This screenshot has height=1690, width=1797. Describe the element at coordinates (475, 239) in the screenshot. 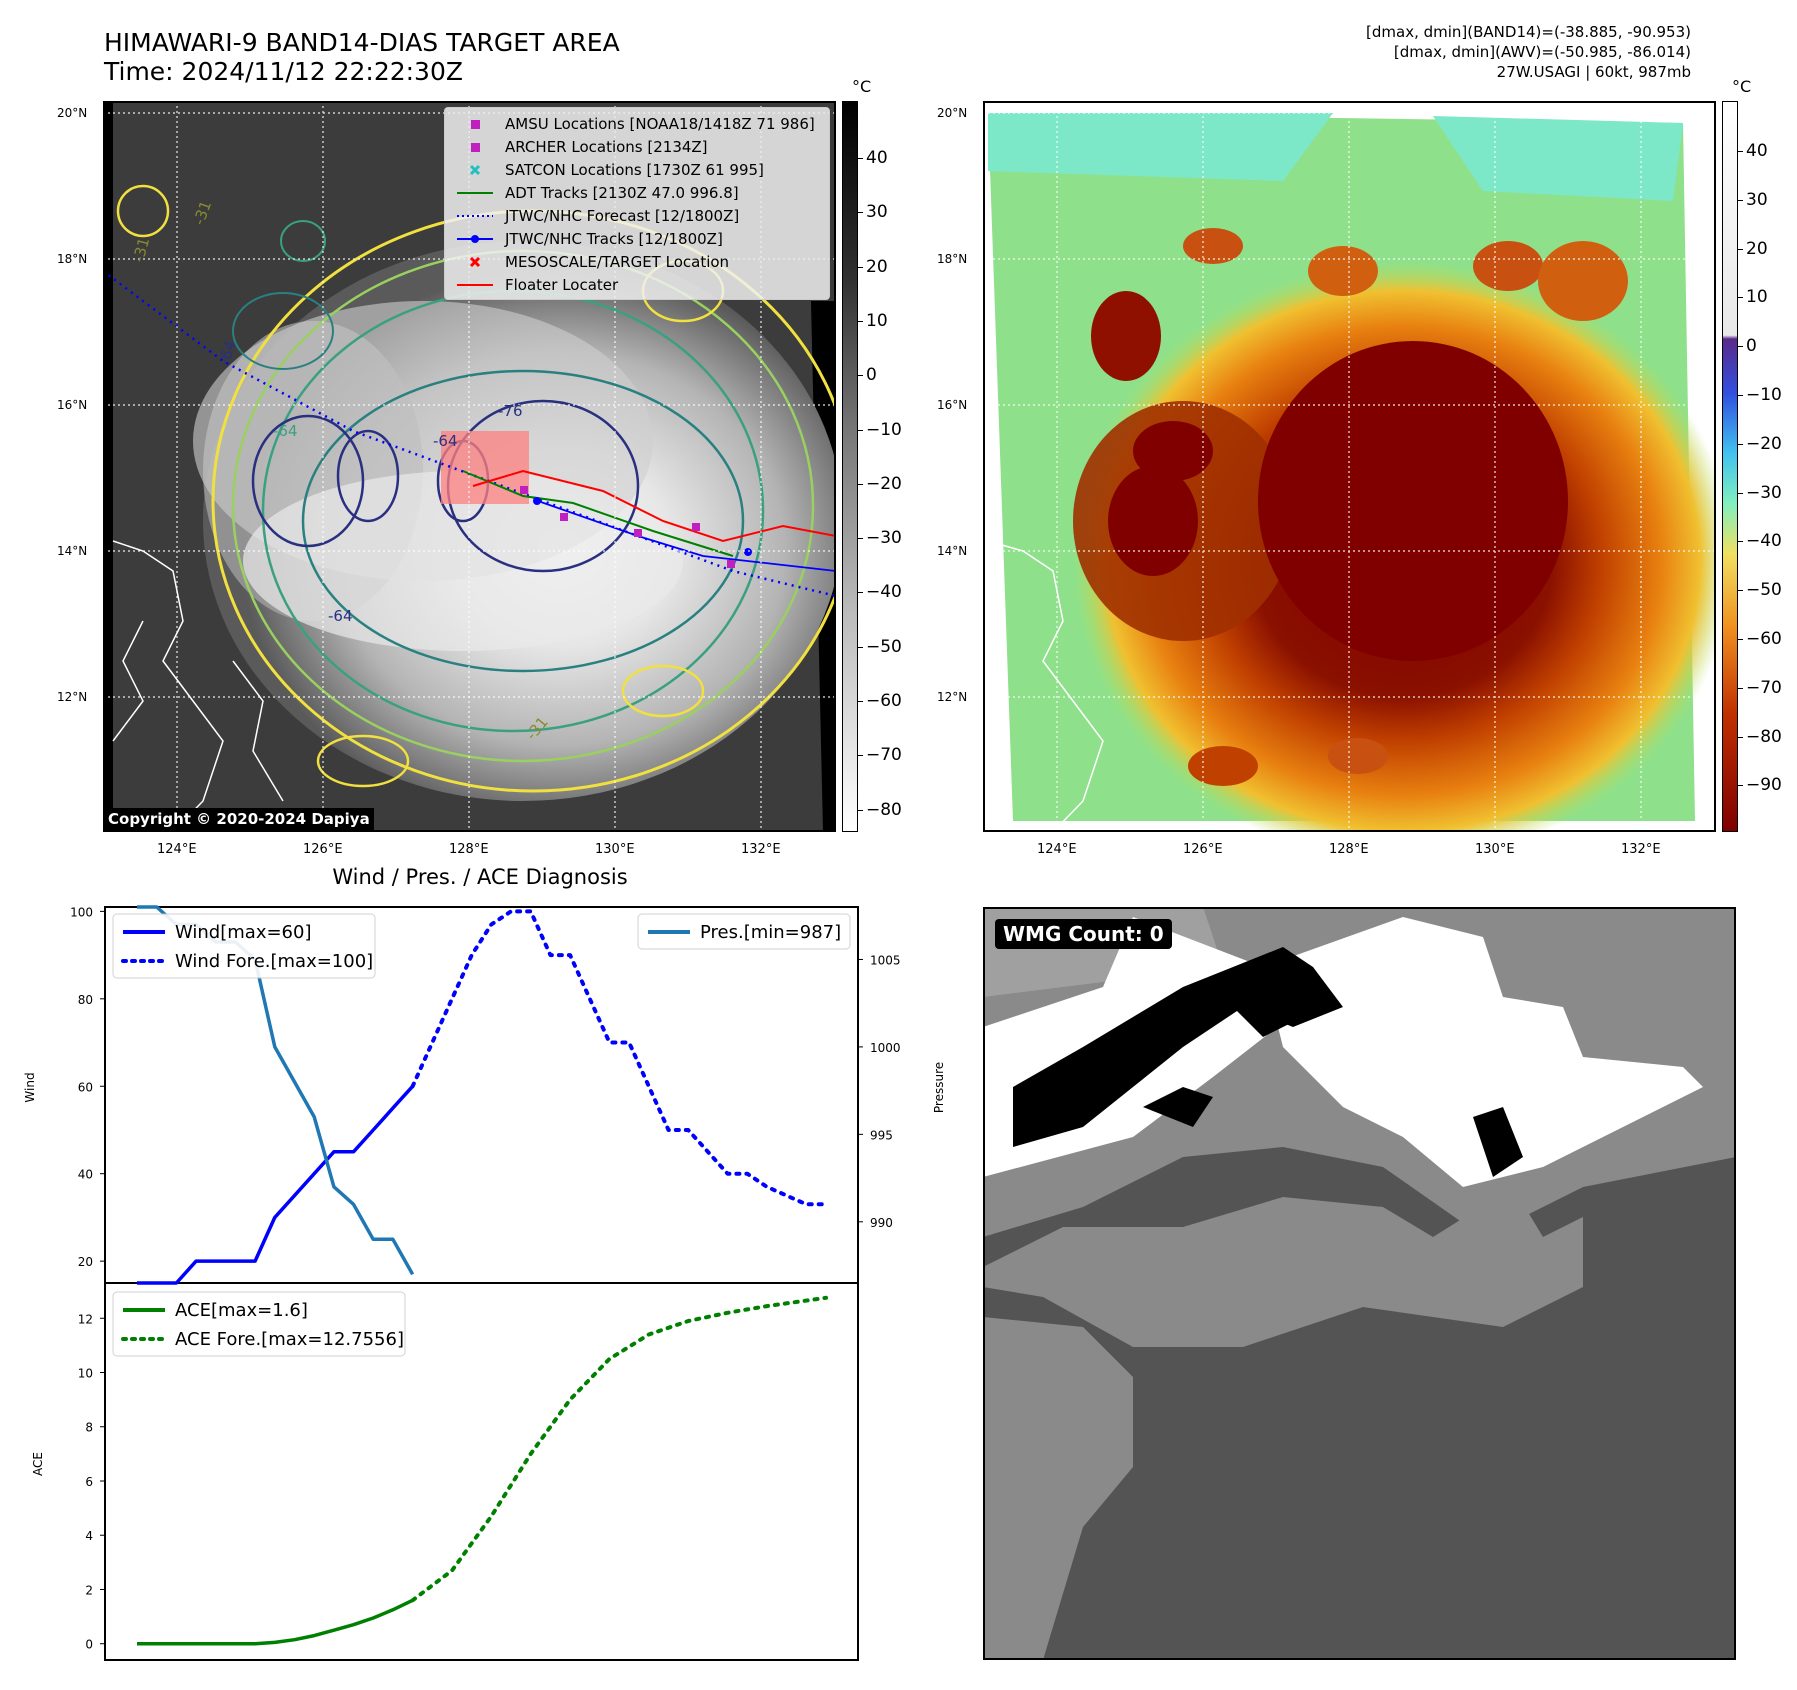

I see `line-dot-icon` at that location.